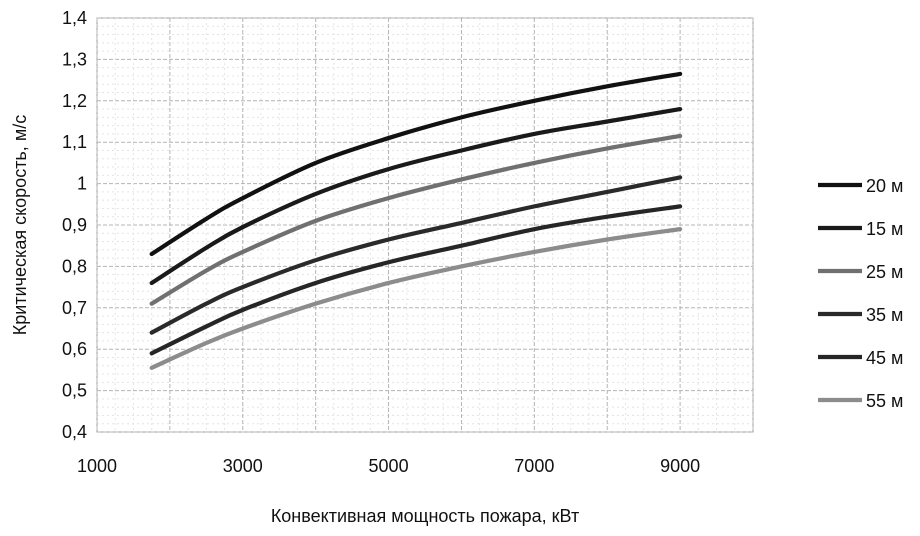 This screenshot has height=536, width=920. I want to click on y-tick-label: 1, so click(82, 184).